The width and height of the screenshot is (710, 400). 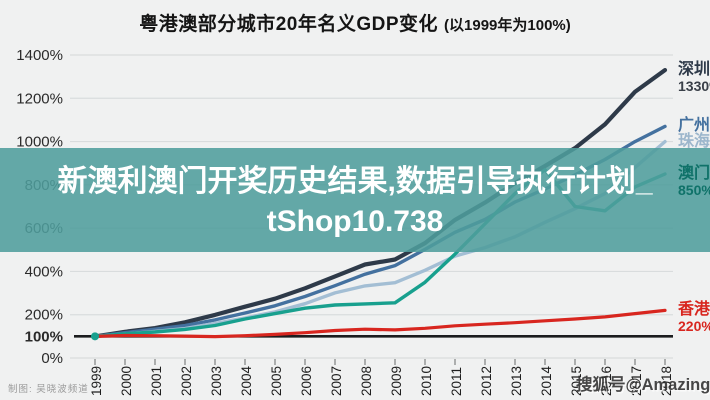 What do you see at coordinates (246, 380) in the screenshot?
I see `x-axis-year-label: 2004` at bounding box center [246, 380].